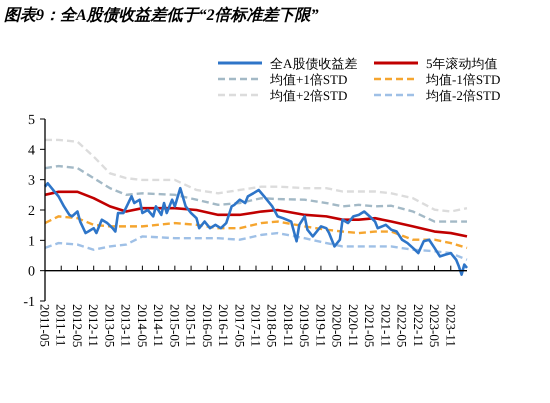 The image size is (550, 403). Describe the element at coordinates (337, 326) in the screenshot. I see `x-tick-label: 2020-05` at that location.